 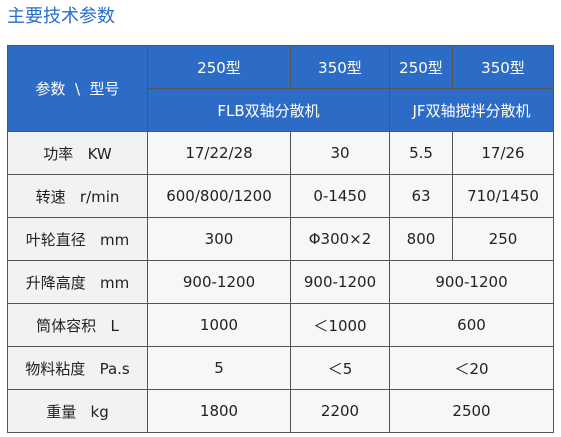 What do you see at coordinates (503, 196) in the screenshot?
I see `cell: 710/1450` at bounding box center [503, 196].